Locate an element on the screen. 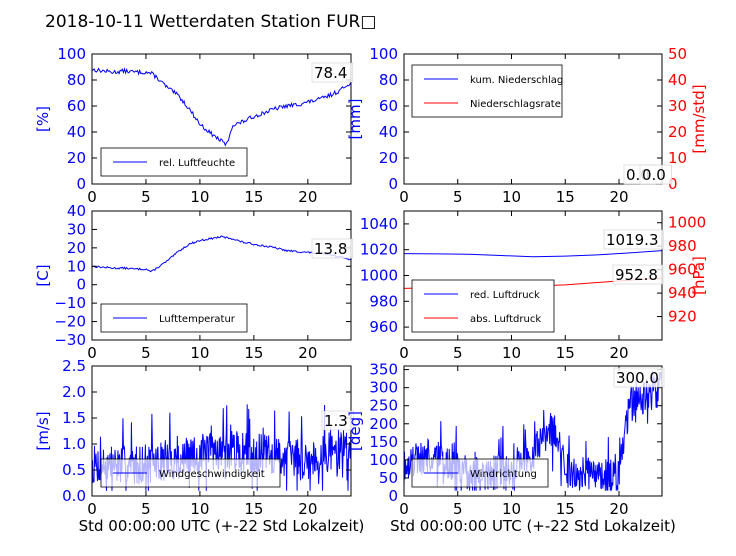 Image resolution: width=736 pixels, height=556 pixels. svg-text: 1.3 is located at coordinates (336, 421).